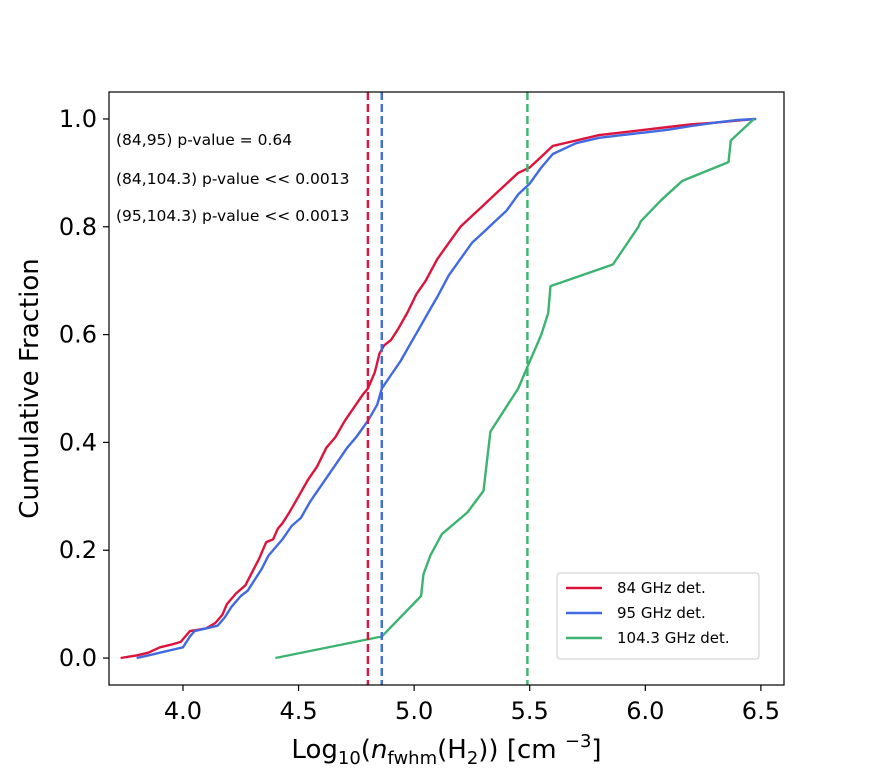 This screenshot has height=770, width=872. Describe the element at coordinates (232, 179) in the screenshot. I see `annotation-84-104: (84,104.3) p-value << 0.0013` at that location.